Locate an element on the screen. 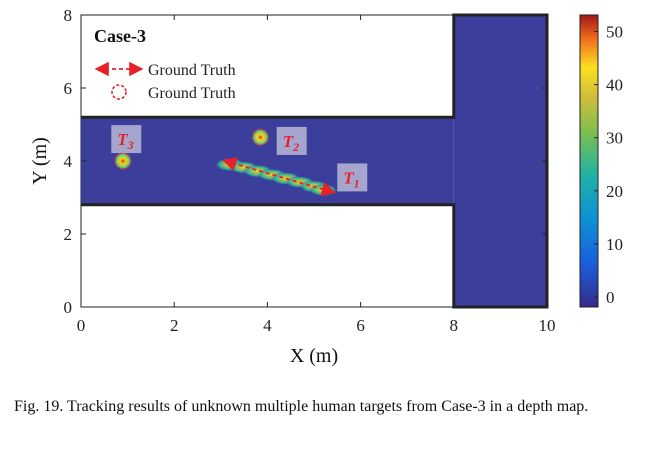  x-tick-label: 2 is located at coordinates (174, 325).